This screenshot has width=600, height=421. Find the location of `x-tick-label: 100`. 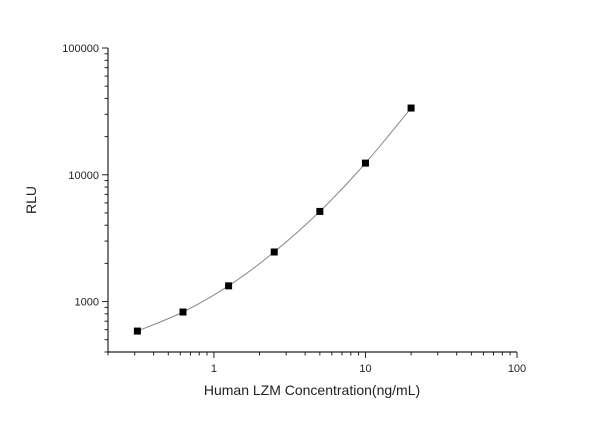

x-tick-label: 100 is located at coordinates (517, 369).